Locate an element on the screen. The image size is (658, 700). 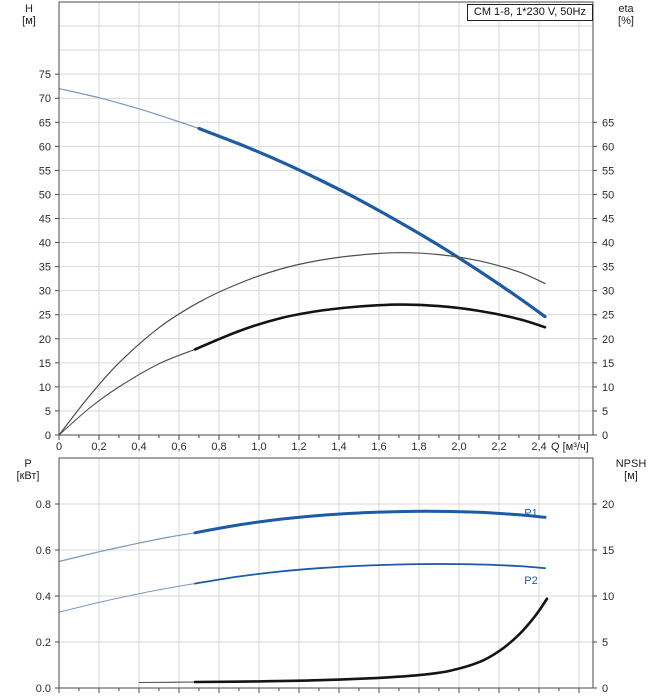
head_efficiency-x-tick-label: 0,4 is located at coordinates (138, 447).